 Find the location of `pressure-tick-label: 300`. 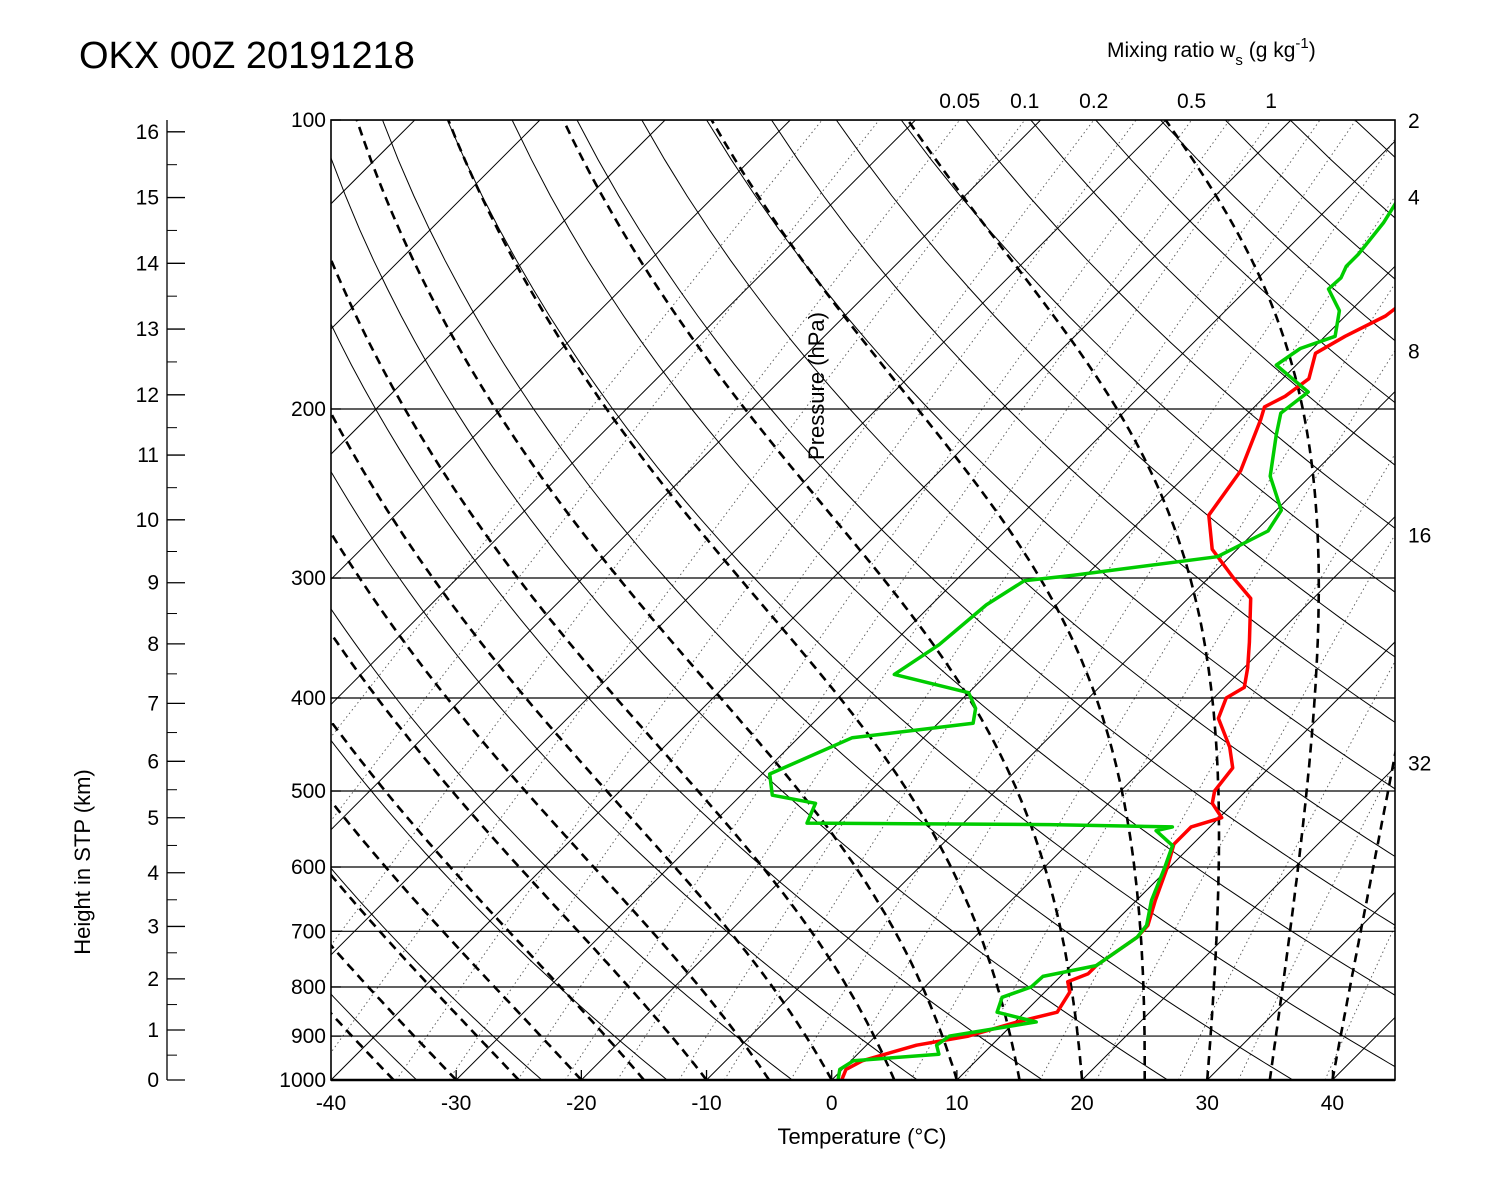

pressure-tick-label: 300 is located at coordinates (308, 578).